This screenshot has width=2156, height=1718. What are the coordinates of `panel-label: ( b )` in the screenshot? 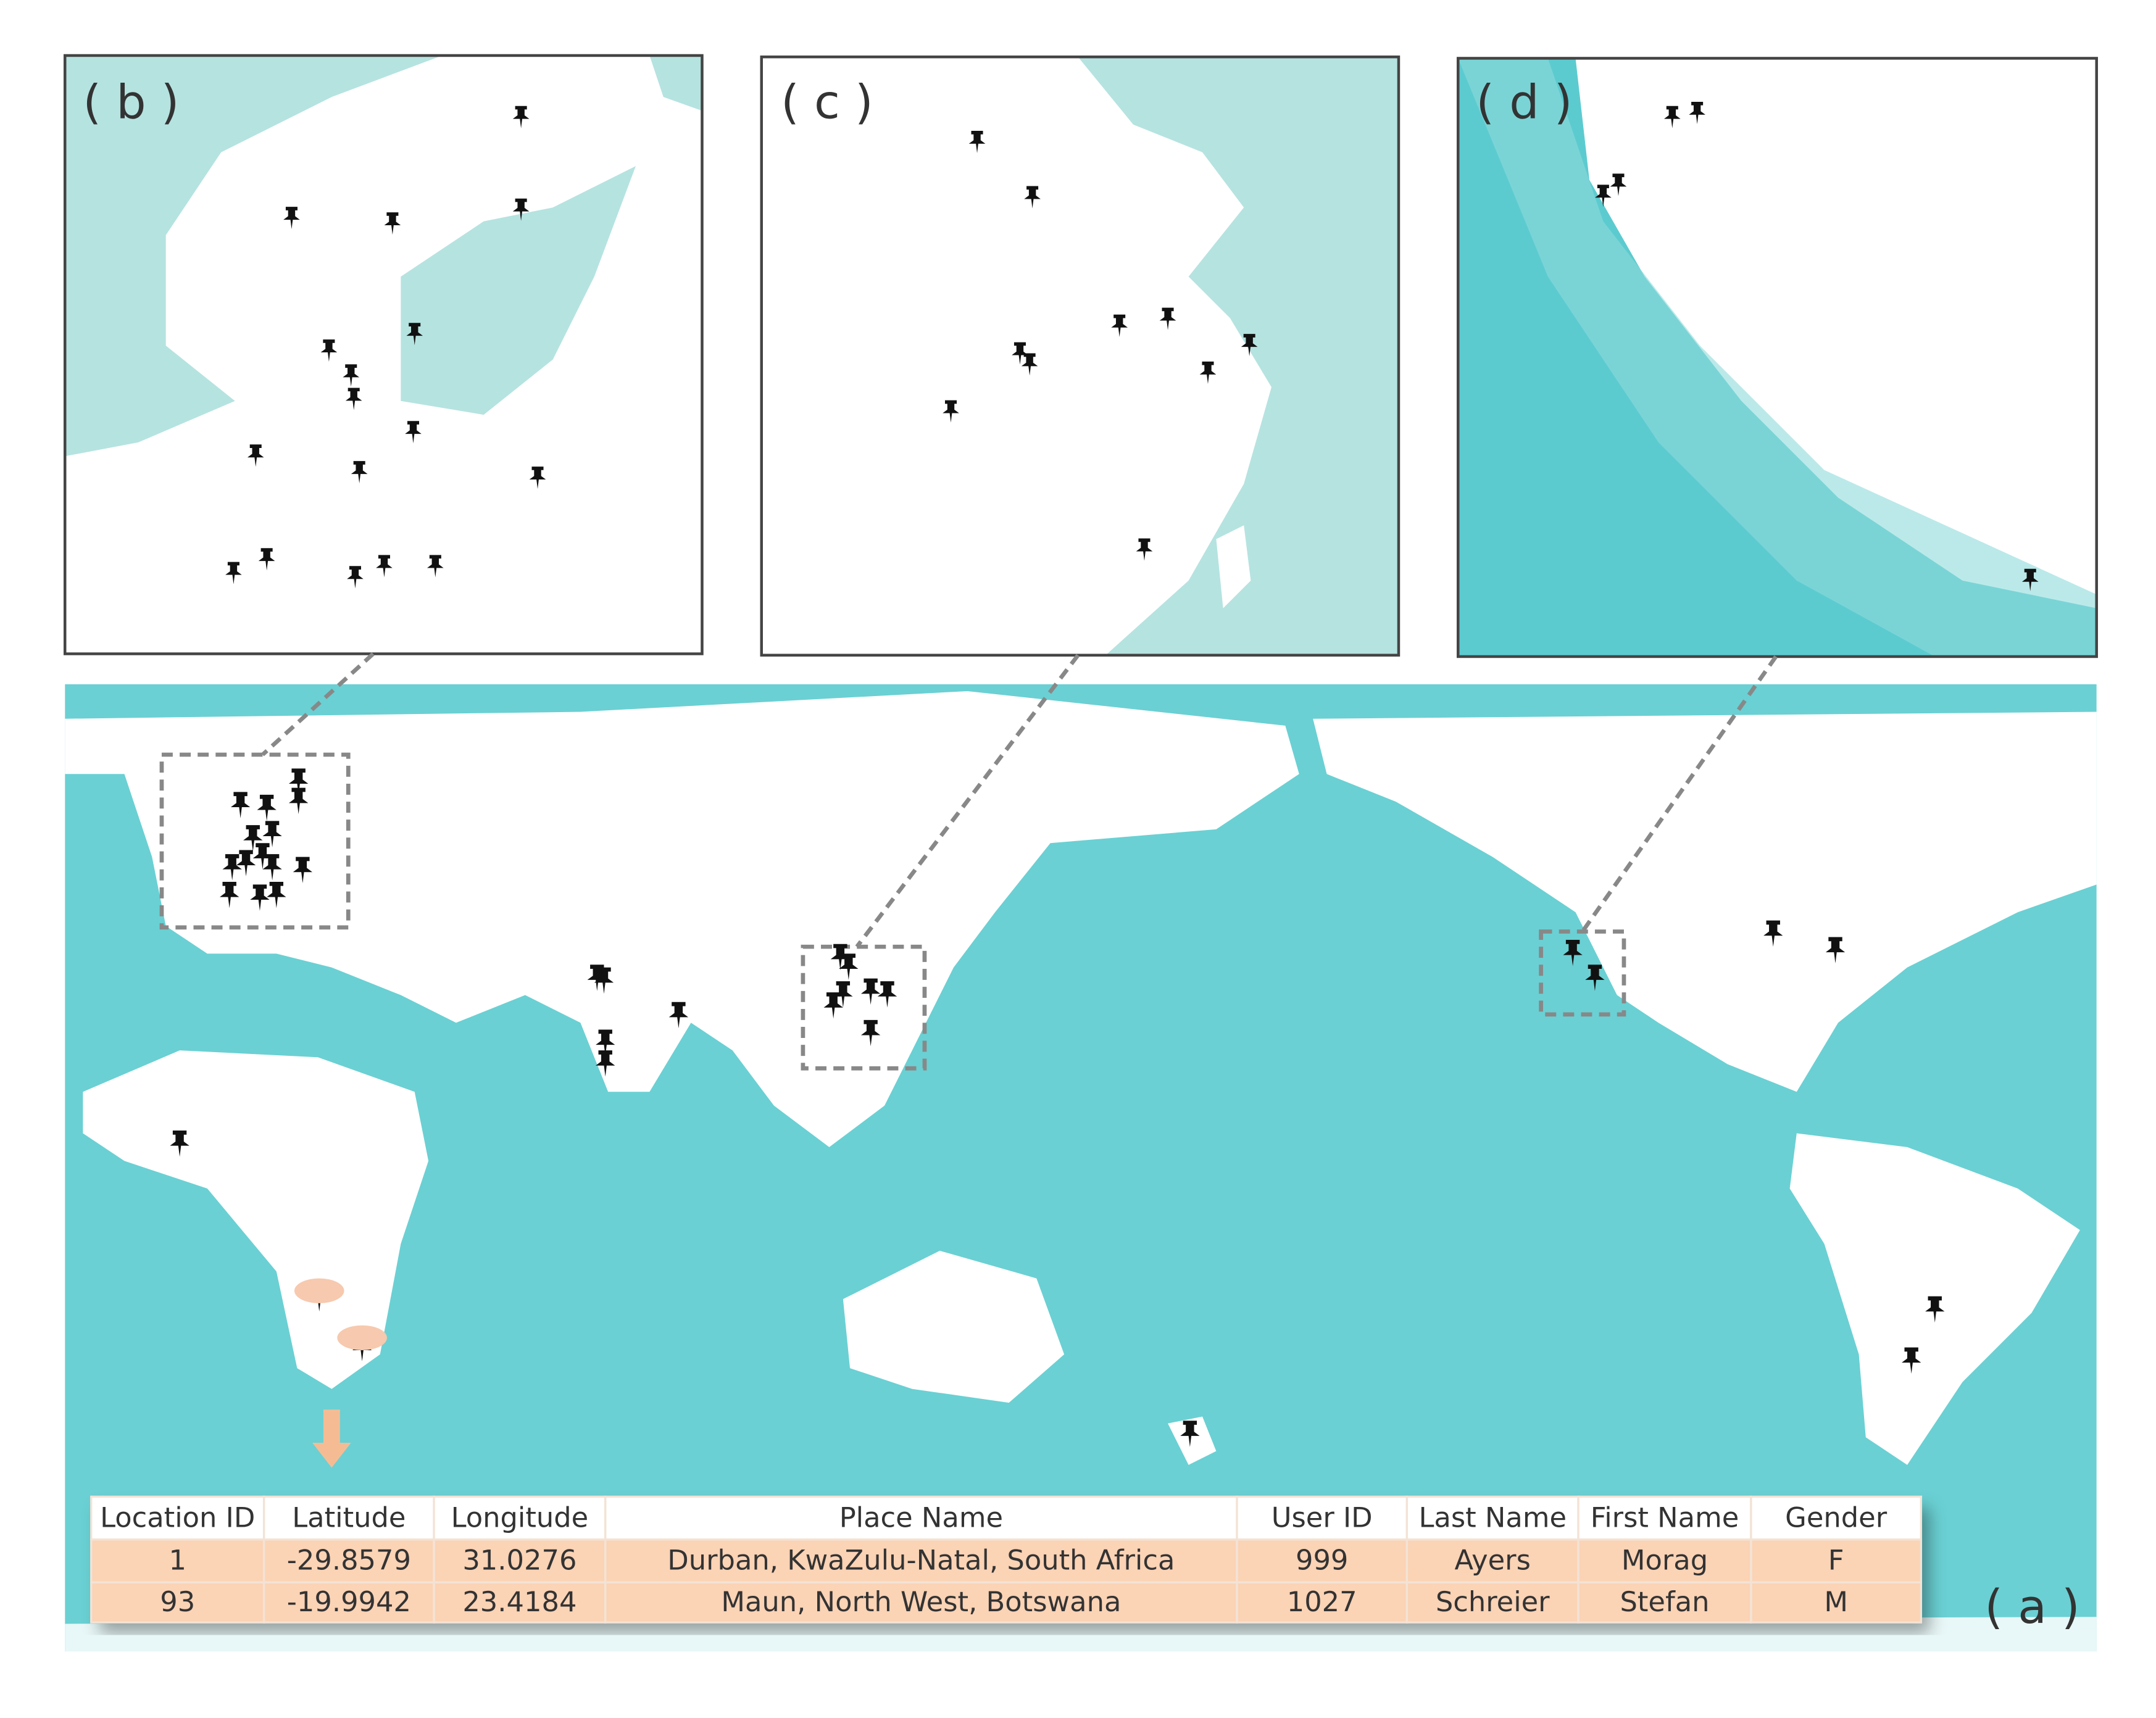 It's located at (131, 103).